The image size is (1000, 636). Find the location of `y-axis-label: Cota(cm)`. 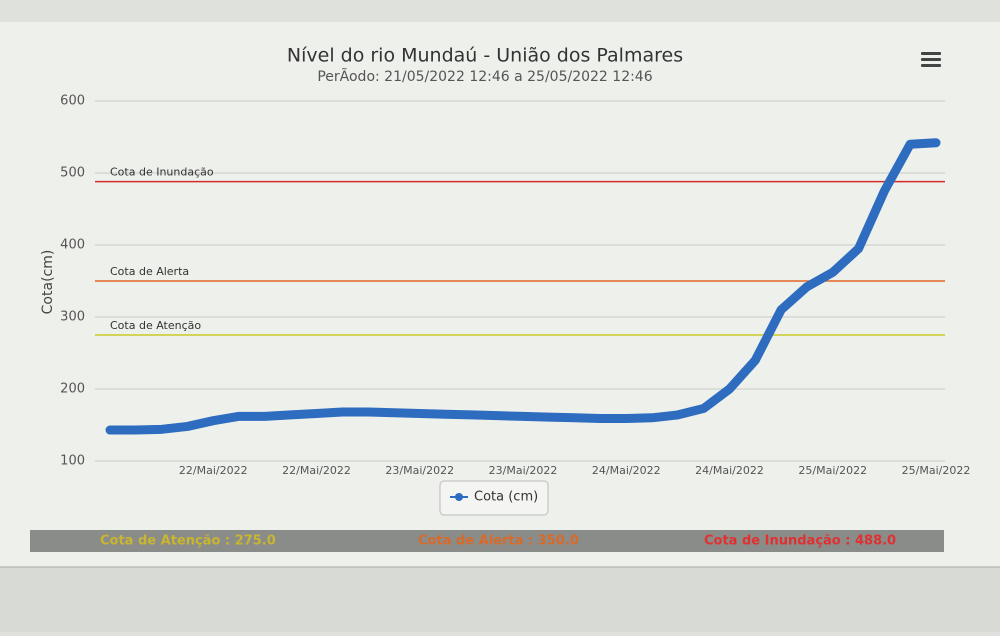

y-axis-label: Cota(cm) is located at coordinates (48, 282).